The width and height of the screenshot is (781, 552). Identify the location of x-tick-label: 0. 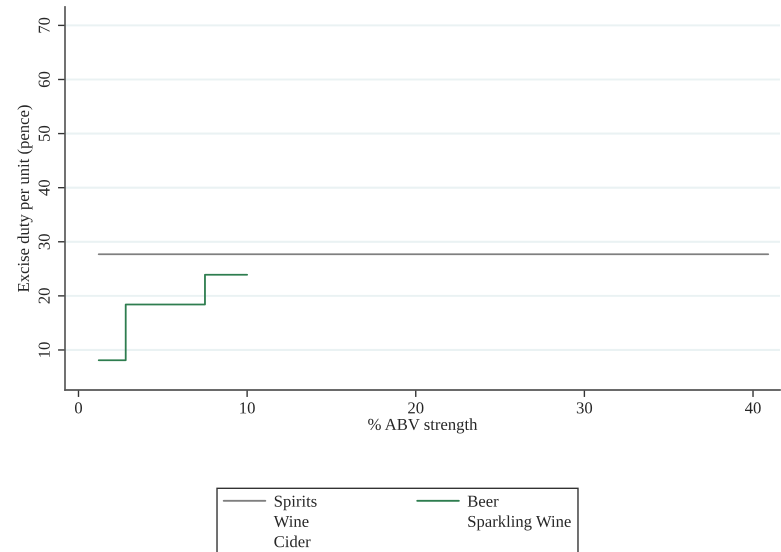
(78, 408).